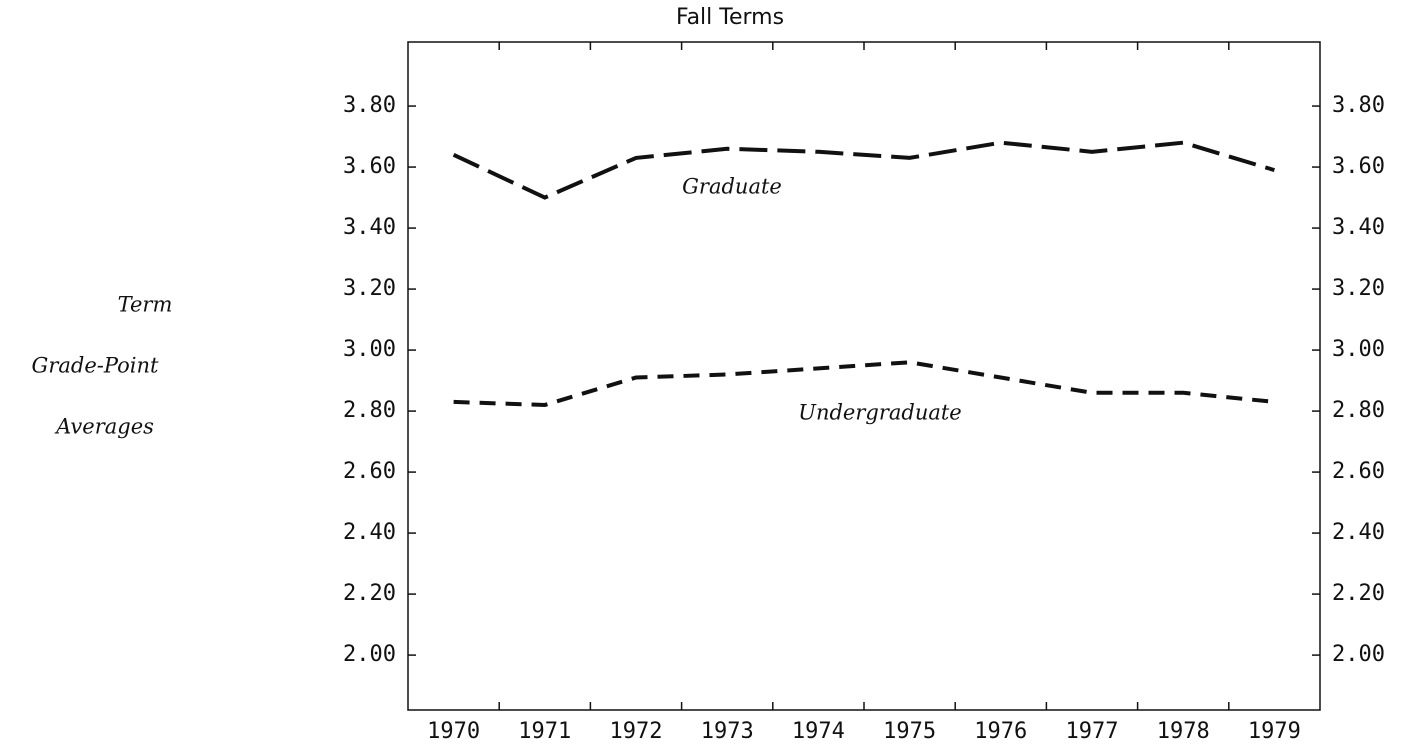 The width and height of the screenshot is (1417, 745). I want to click on x-tick-label: 1975, so click(909, 731).